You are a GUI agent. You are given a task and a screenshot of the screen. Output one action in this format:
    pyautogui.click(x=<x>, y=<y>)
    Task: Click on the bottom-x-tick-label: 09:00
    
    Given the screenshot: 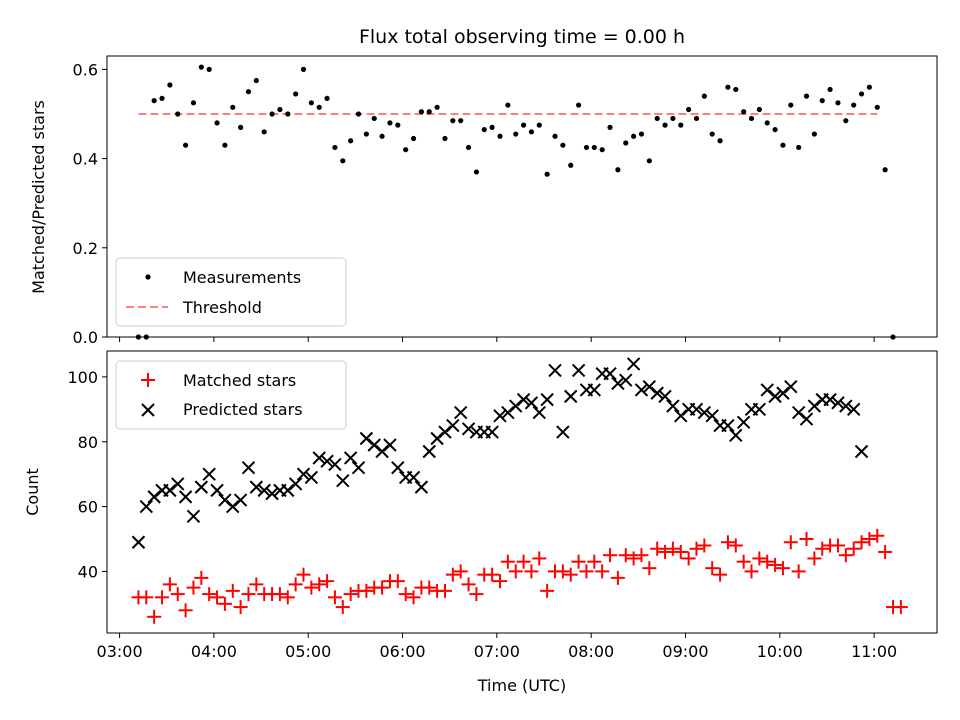 What is the action you would take?
    pyautogui.click(x=685, y=651)
    